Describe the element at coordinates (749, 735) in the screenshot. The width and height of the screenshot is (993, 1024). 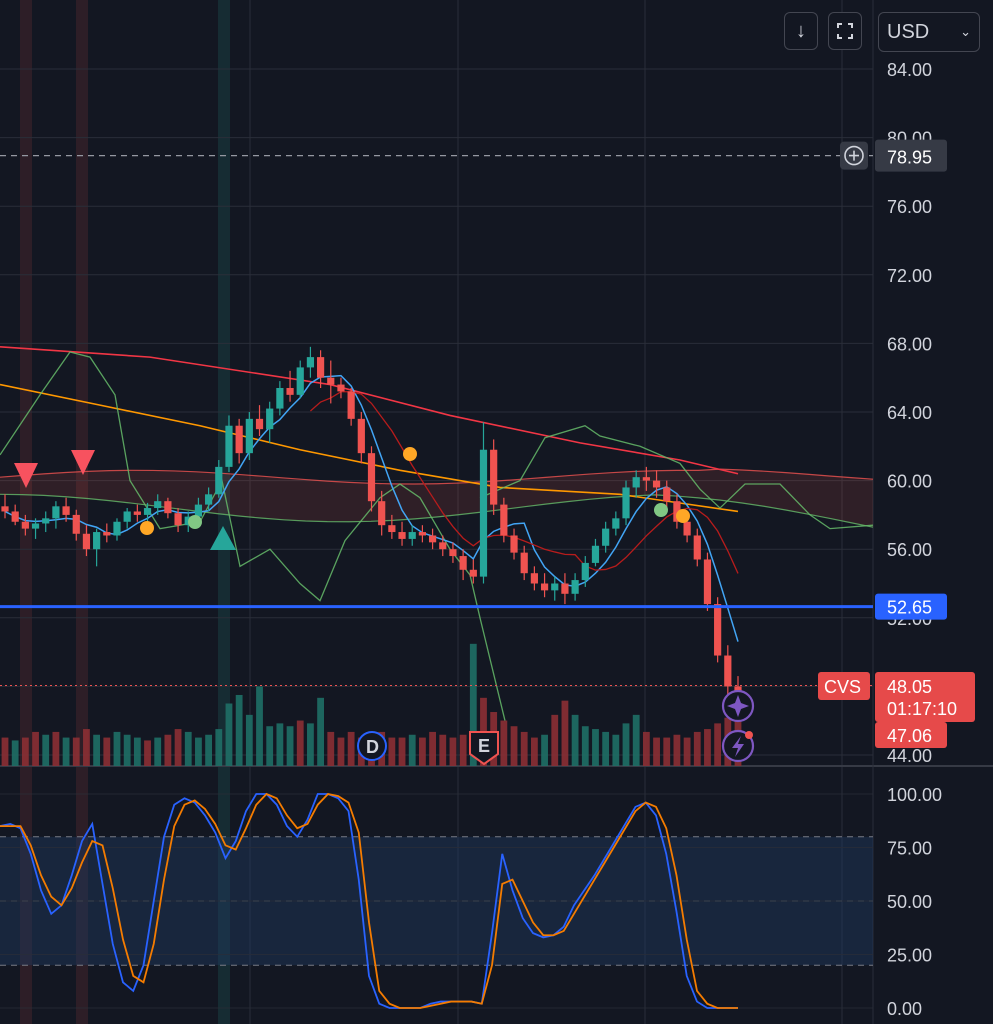
I see `notification-dot` at that location.